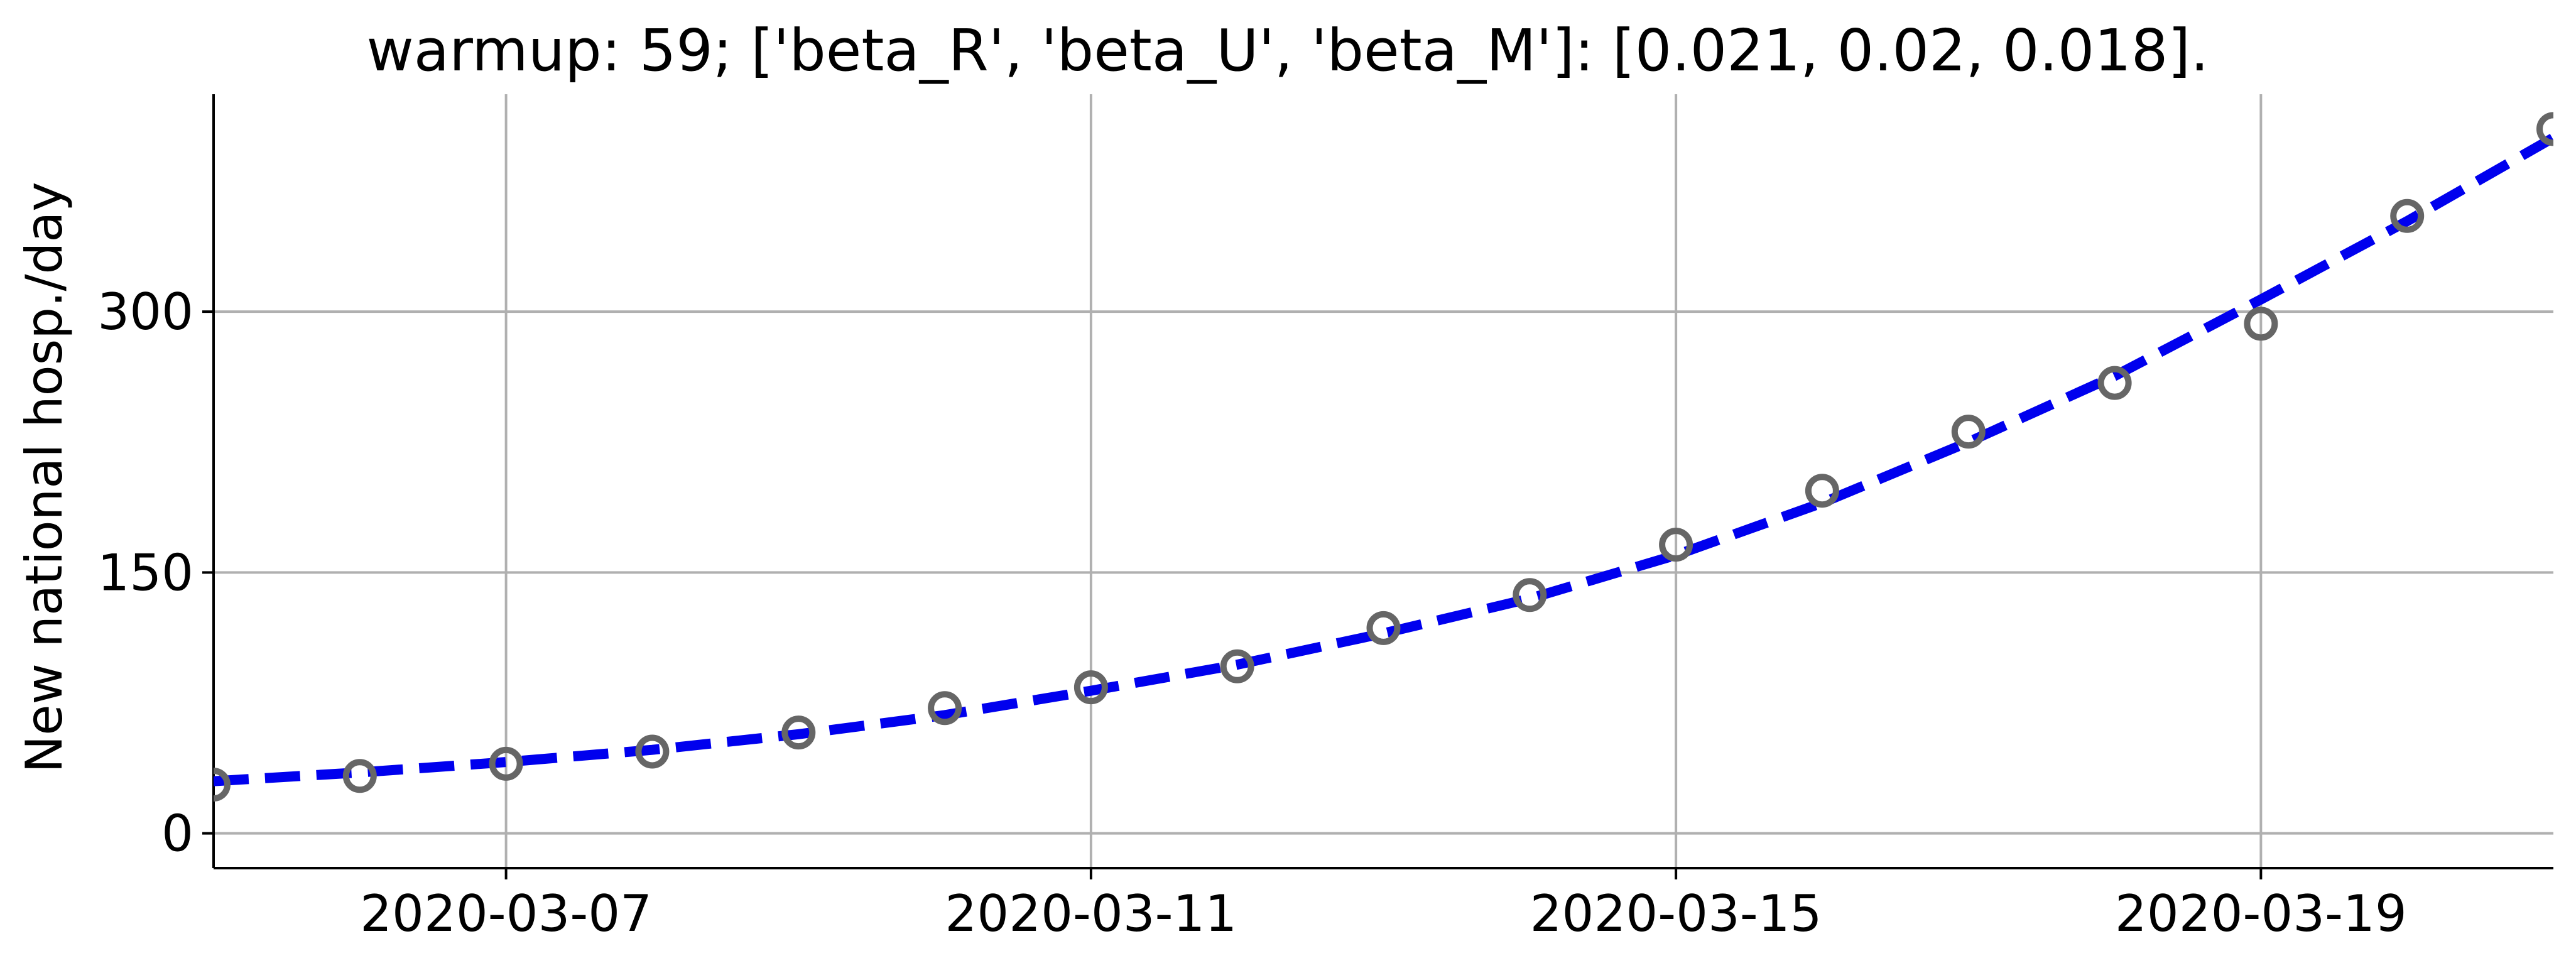 Image resolution: width=2576 pixels, height=968 pixels. Describe the element at coordinates (1676, 913) in the screenshot. I see `x-tick-label: 2020-03-15` at that location.